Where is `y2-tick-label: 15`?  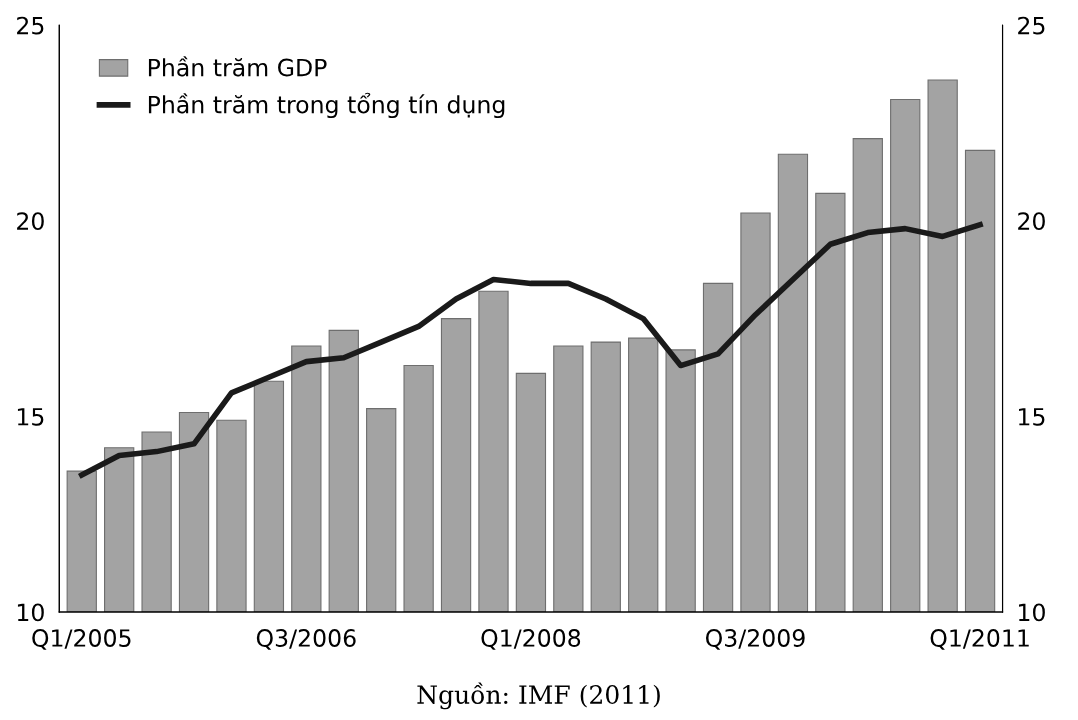
y2-tick-label: 15 is located at coordinates (1032, 417).